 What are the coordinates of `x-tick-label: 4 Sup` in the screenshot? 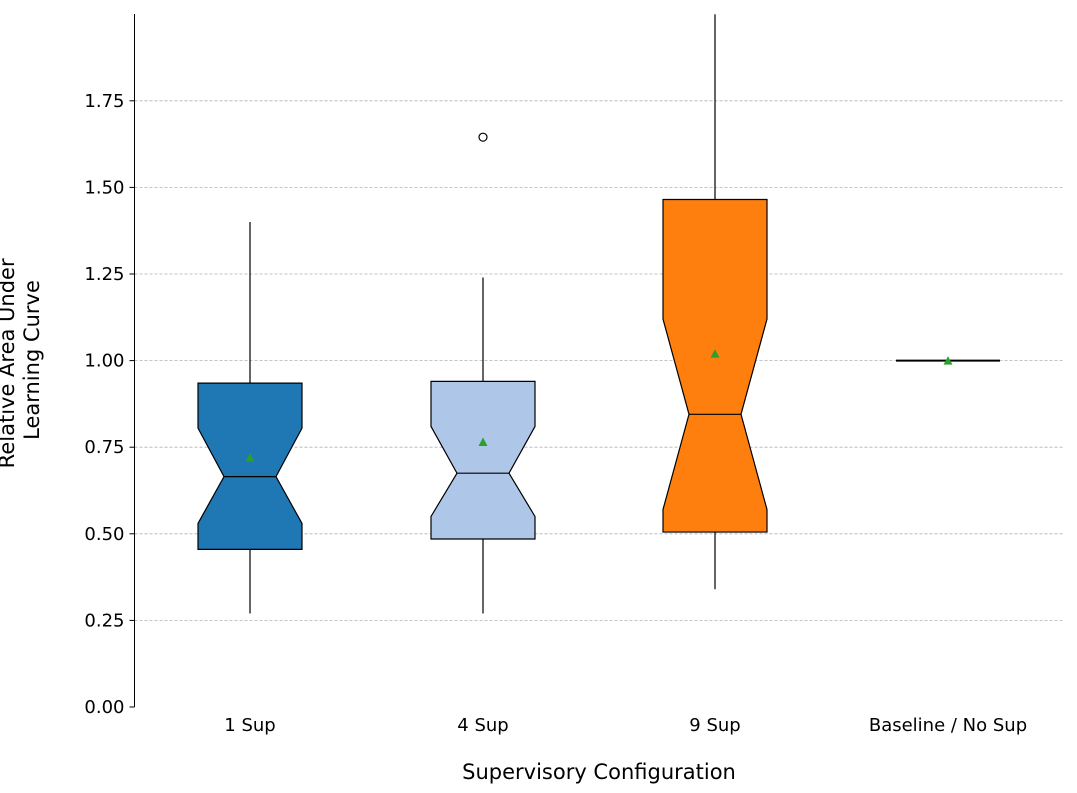 It's located at (482, 725).